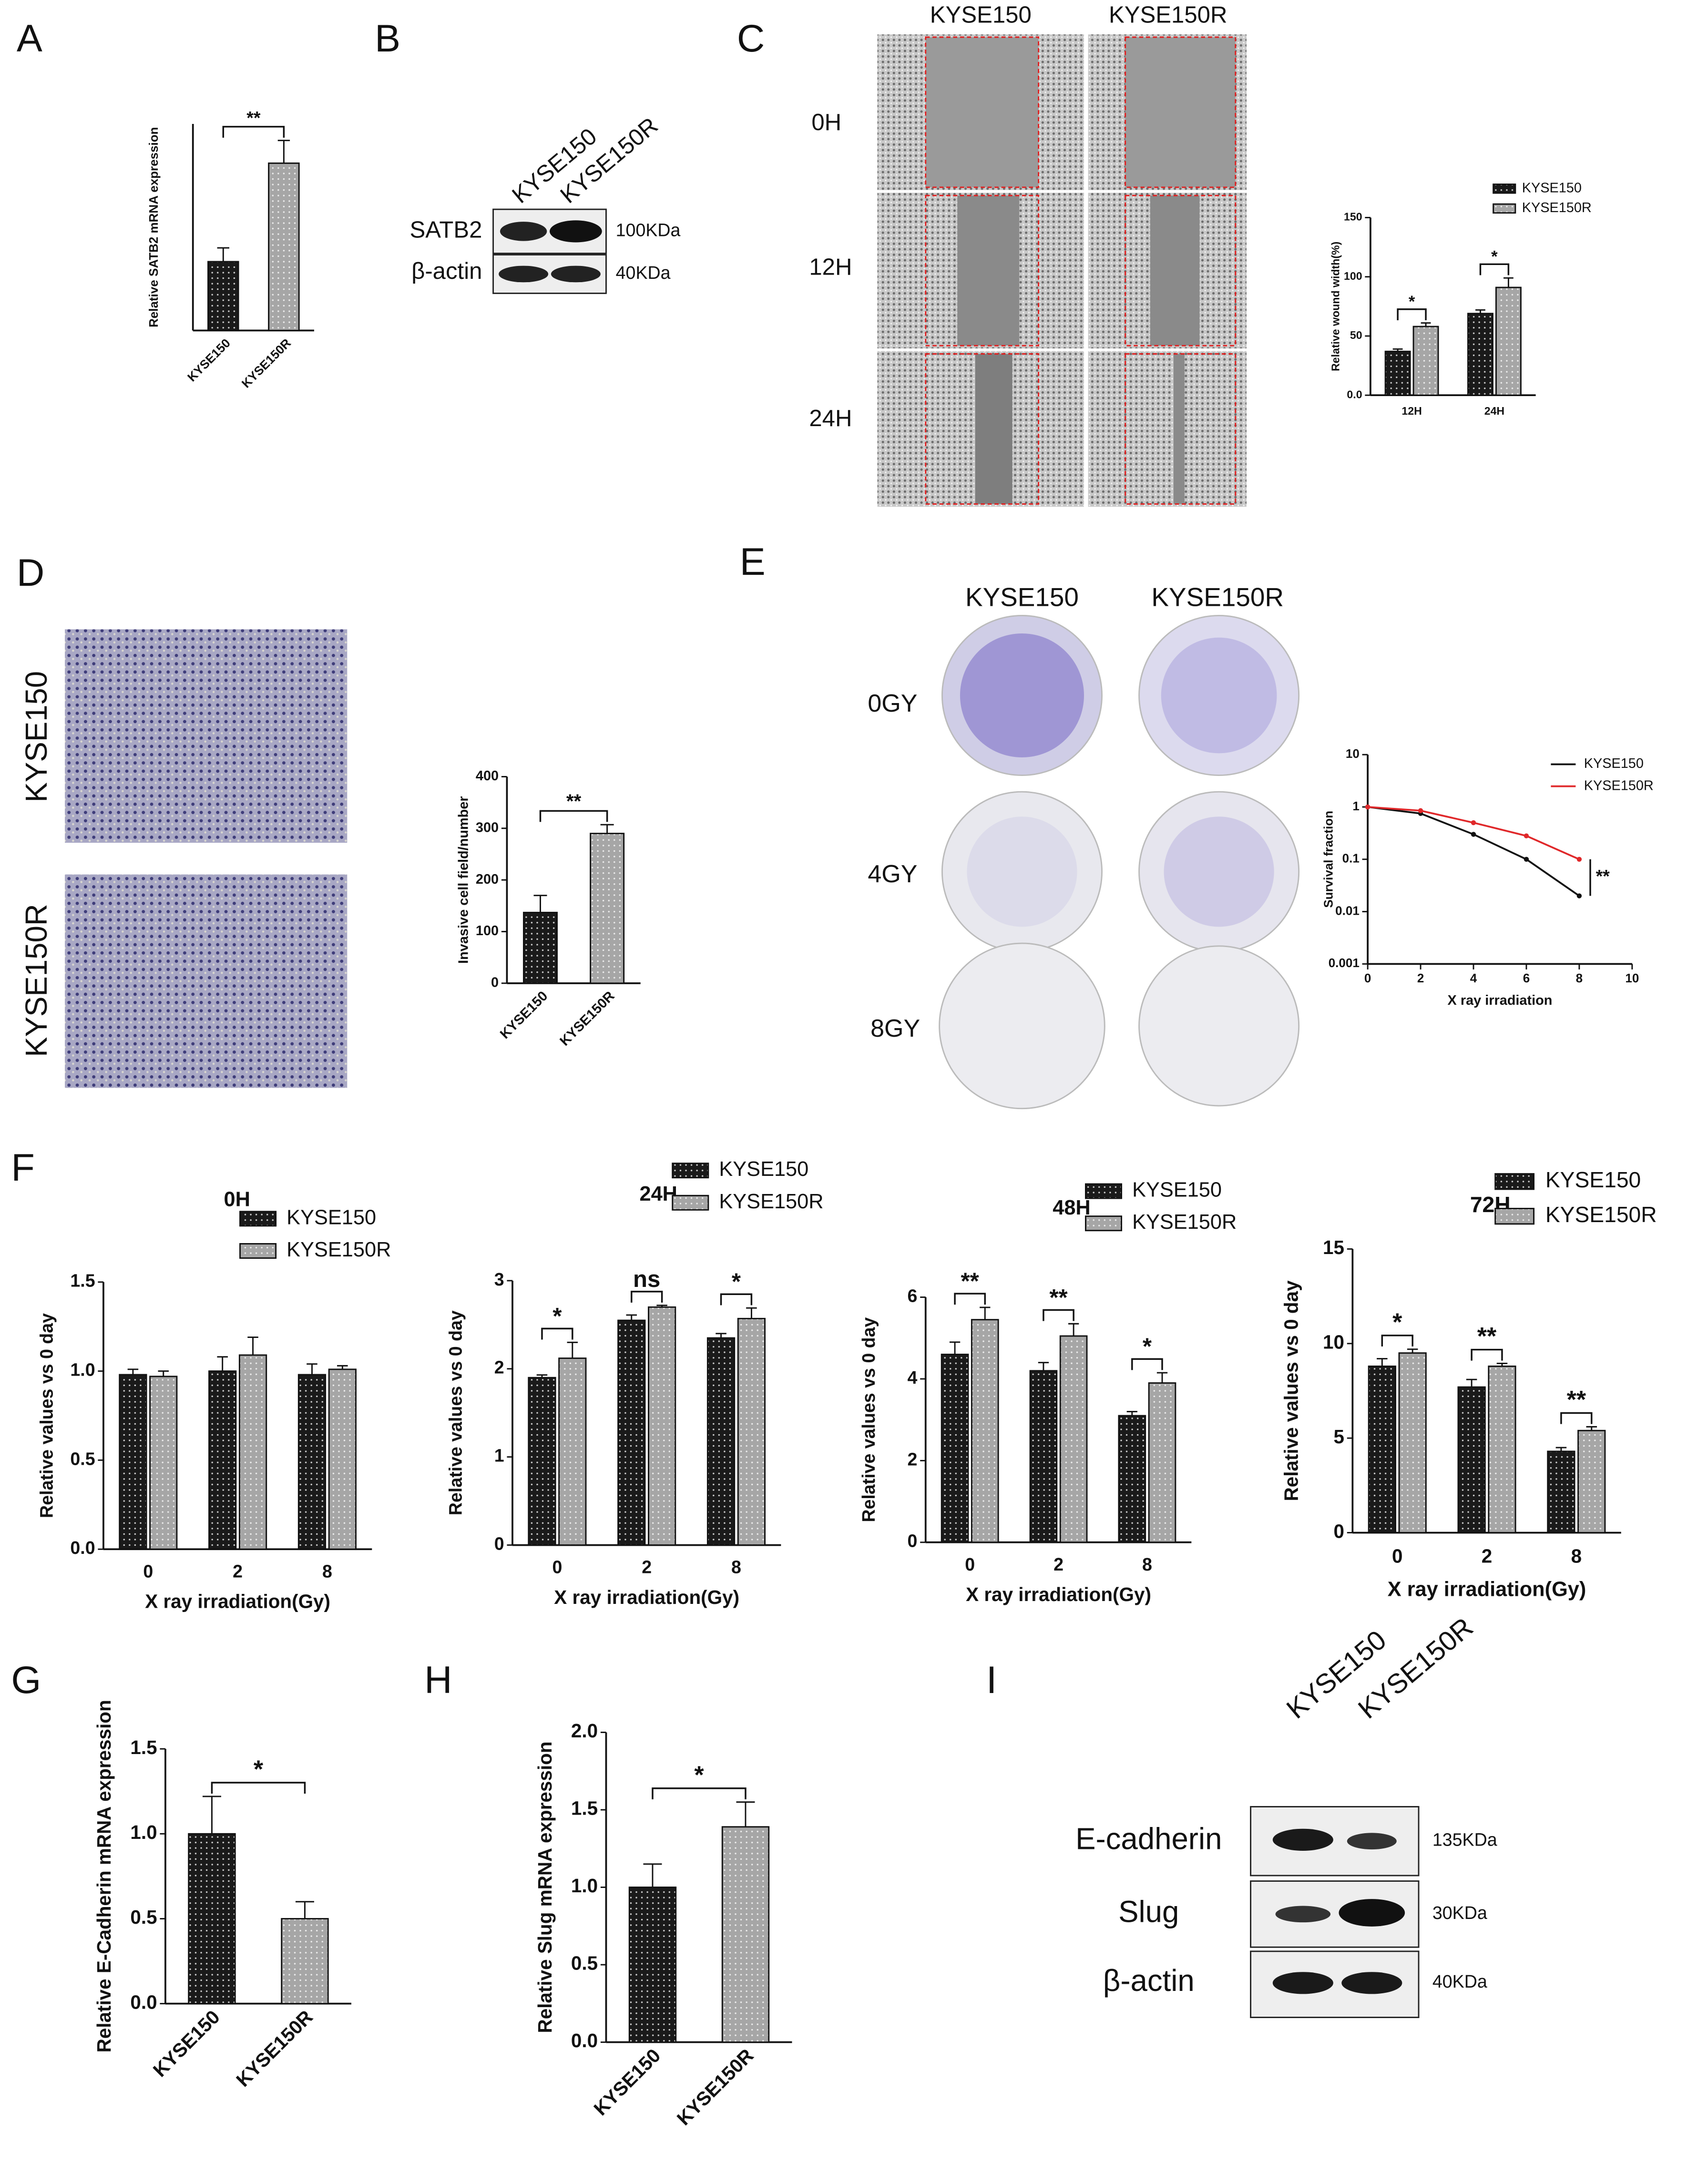  I want to click on image-row: KYSE150, so click(37, 737).